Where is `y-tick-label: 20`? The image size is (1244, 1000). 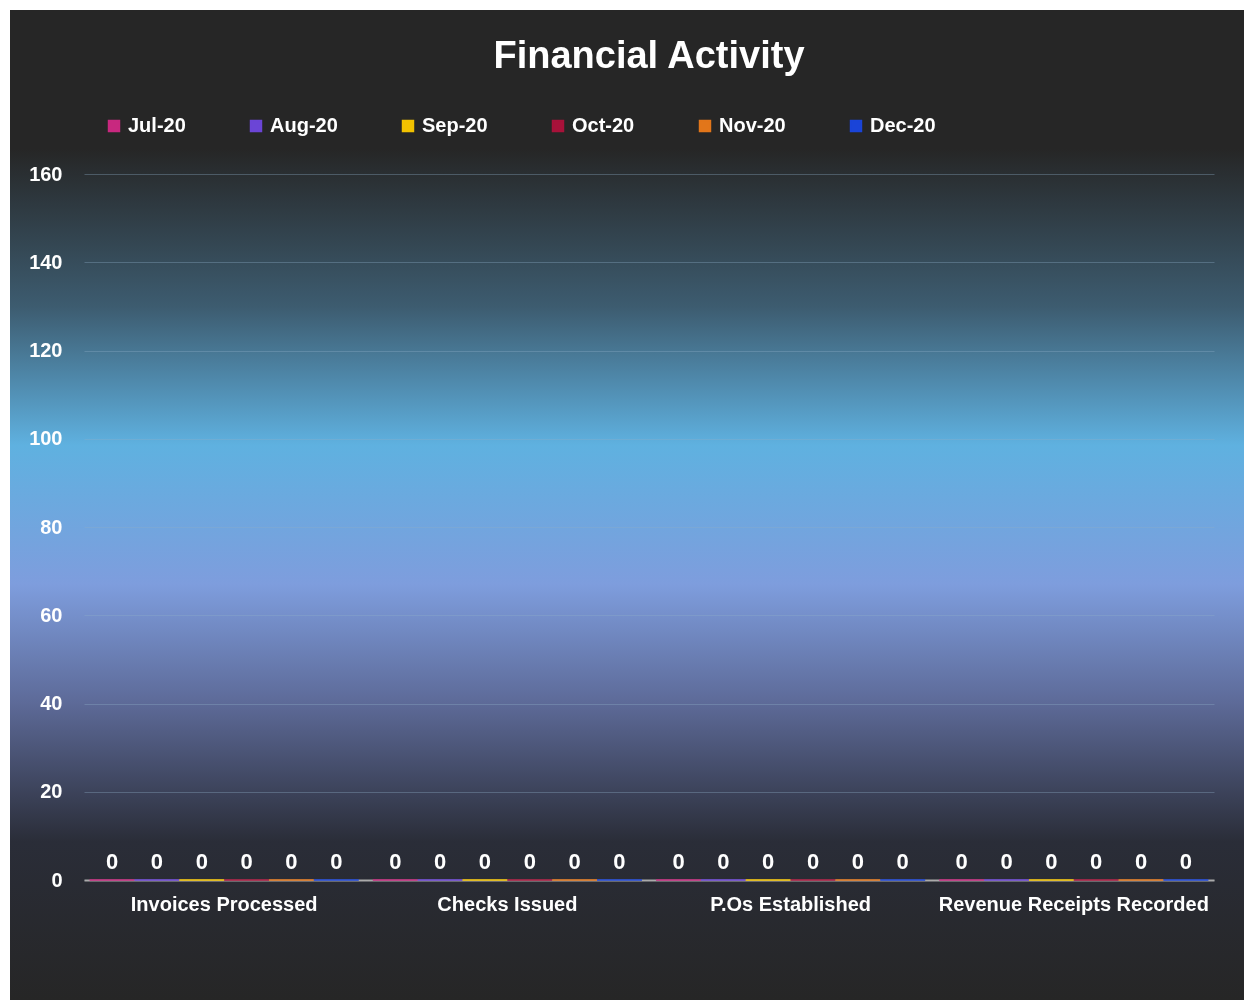
y-tick-label: 20 is located at coordinates (51, 791).